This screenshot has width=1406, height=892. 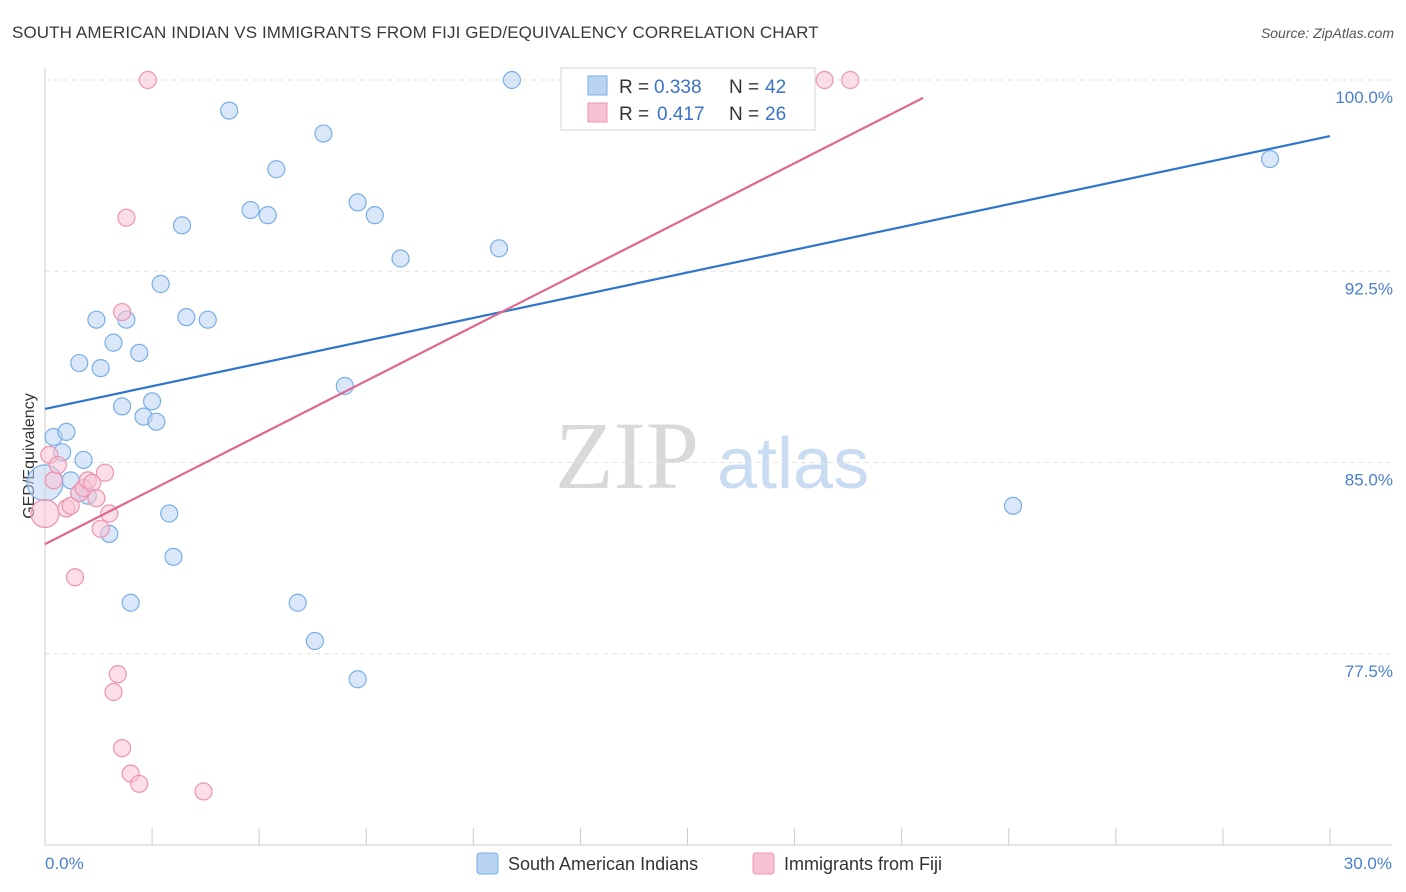 I want to click on y-tick-label: 100.0%, so click(x=1364, y=97).